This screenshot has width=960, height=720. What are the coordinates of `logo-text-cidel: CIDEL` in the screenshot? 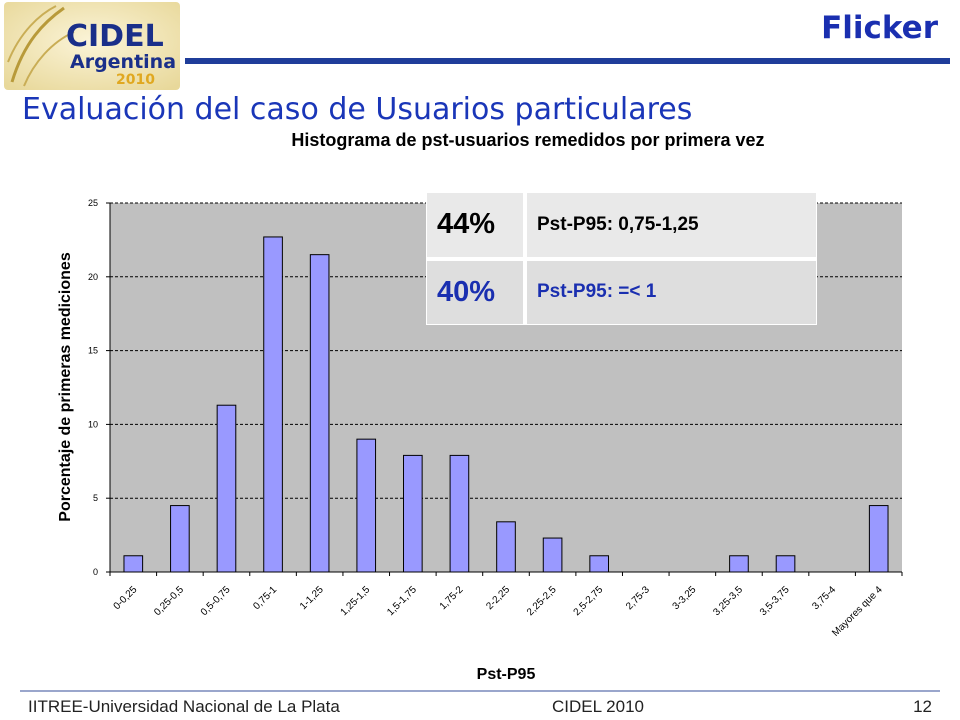 It's located at (115, 36).